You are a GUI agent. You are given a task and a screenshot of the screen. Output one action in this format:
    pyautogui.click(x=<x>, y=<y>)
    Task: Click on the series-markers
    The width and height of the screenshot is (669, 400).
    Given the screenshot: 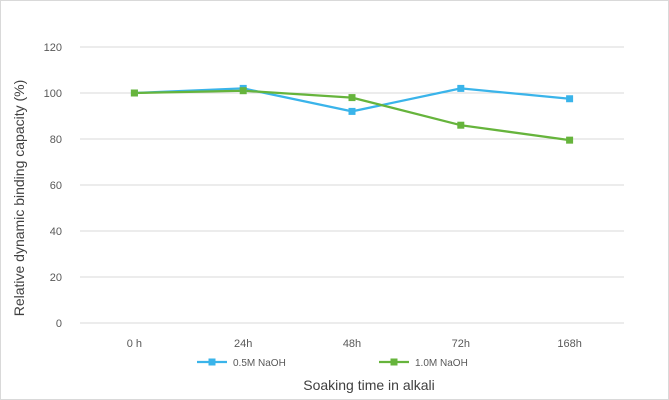 What is the action you would take?
    pyautogui.click(x=352, y=114)
    